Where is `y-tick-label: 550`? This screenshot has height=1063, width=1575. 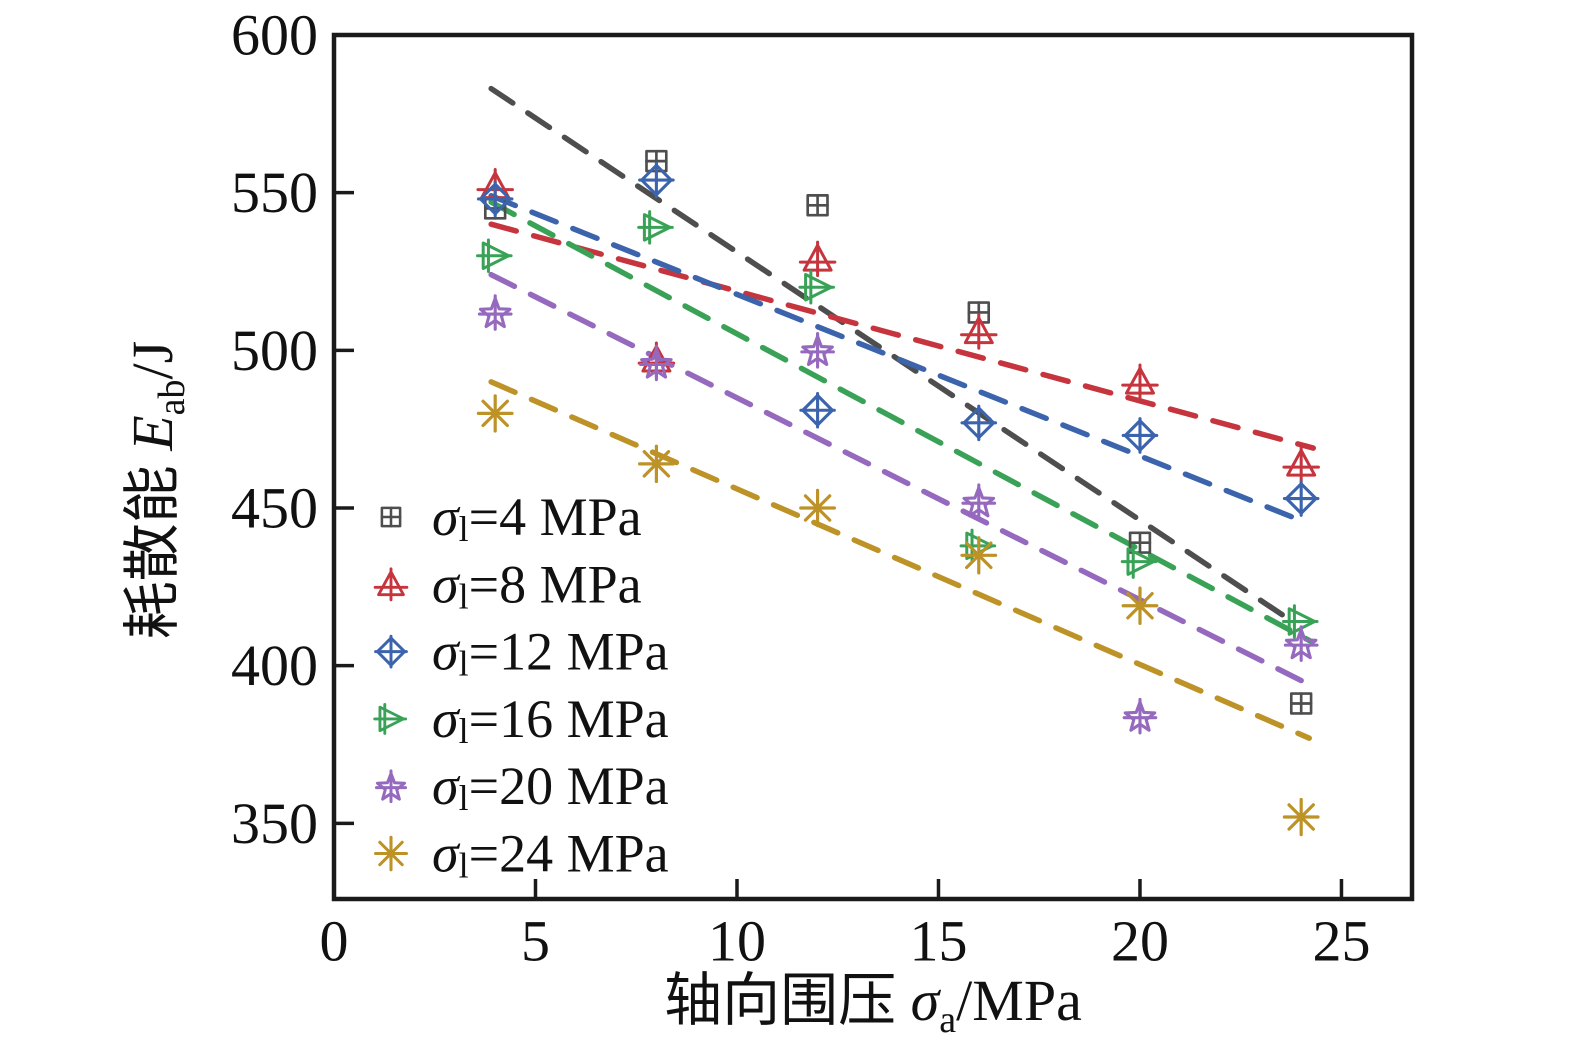
y-tick-label: 550 is located at coordinates (274, 192).